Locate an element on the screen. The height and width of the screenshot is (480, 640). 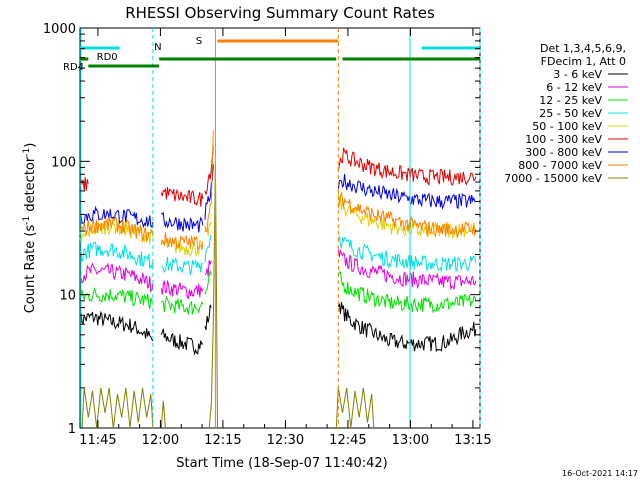
n-label: N is located at coordinates (157, 47).